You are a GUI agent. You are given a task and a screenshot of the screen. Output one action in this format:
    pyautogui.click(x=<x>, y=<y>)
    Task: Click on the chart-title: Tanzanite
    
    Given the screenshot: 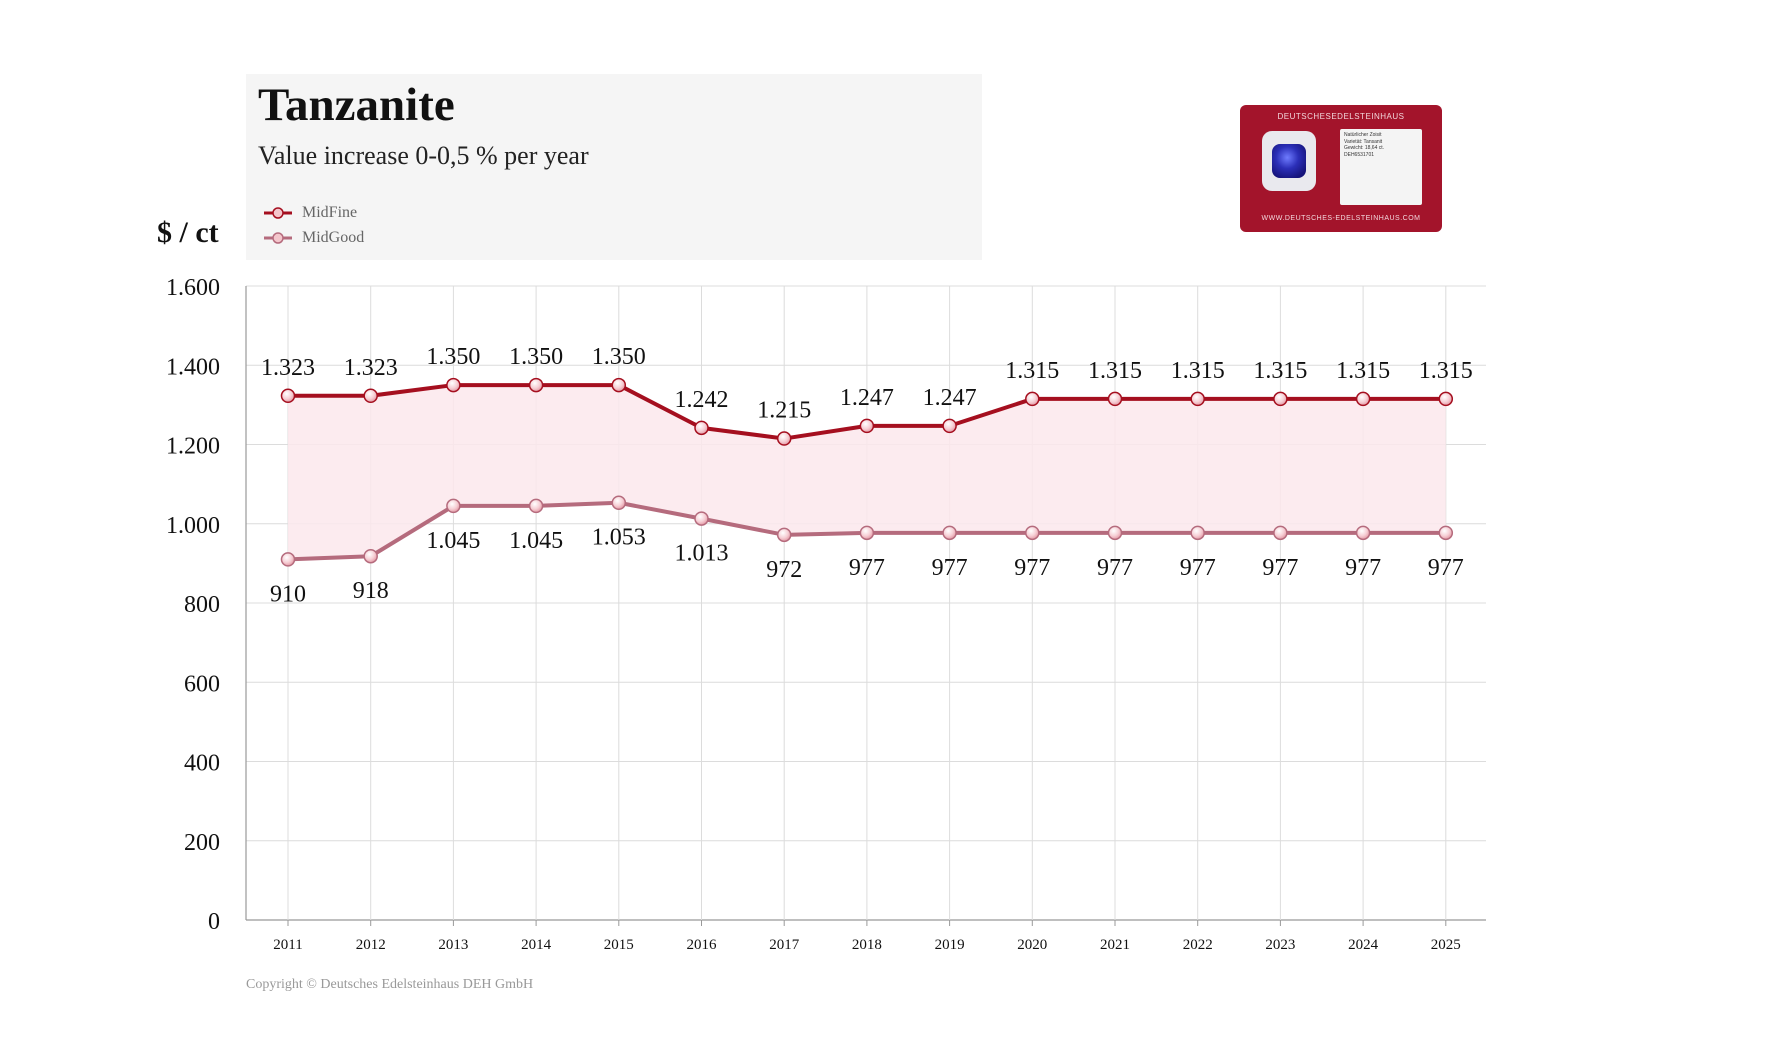 What is the action you would take?
    pyautogui.click(x=356, y=105)
    